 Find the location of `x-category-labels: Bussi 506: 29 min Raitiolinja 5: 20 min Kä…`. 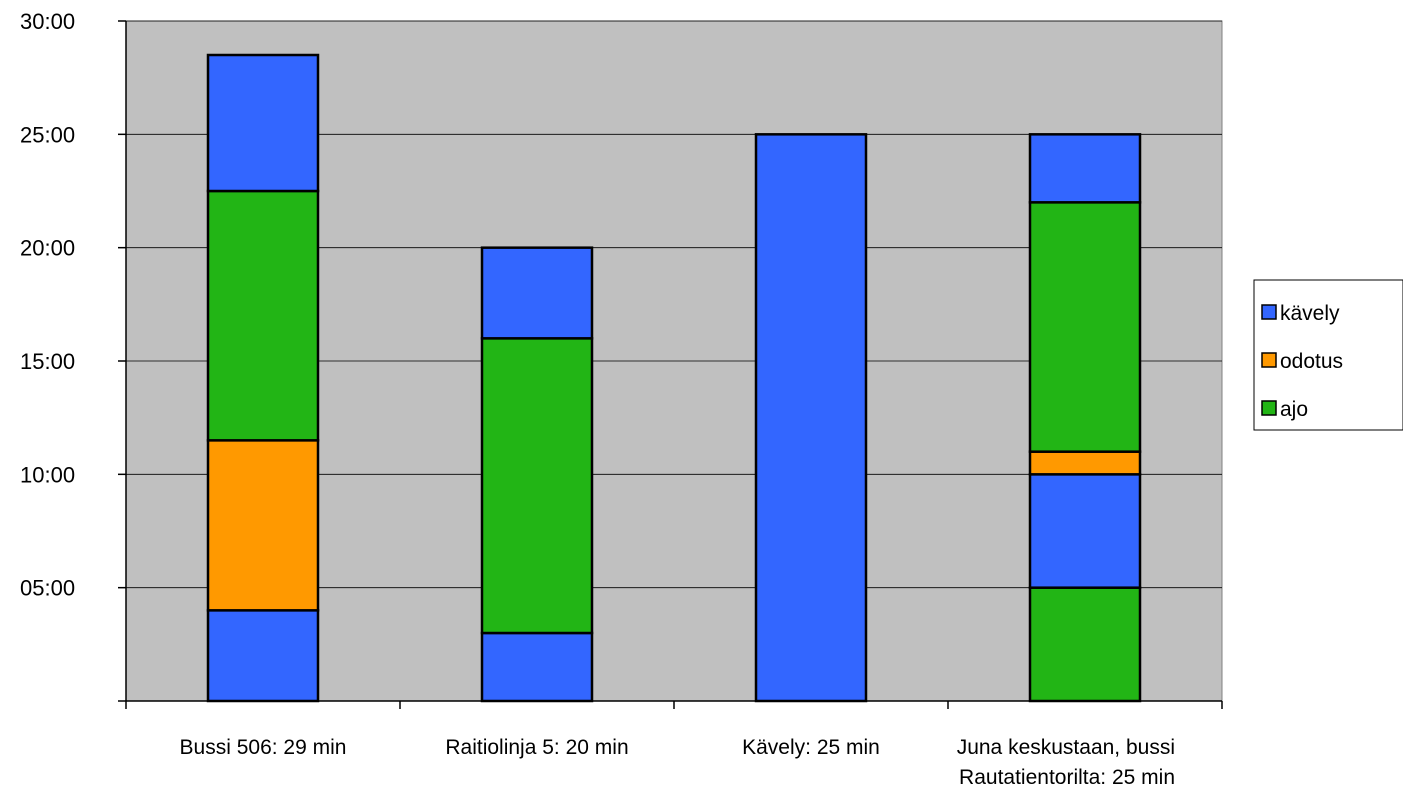

x-category-labels: Bussi 506: 29 min Raitiolinja 5: 20 min Kä… is located at coordinates (677, 761).